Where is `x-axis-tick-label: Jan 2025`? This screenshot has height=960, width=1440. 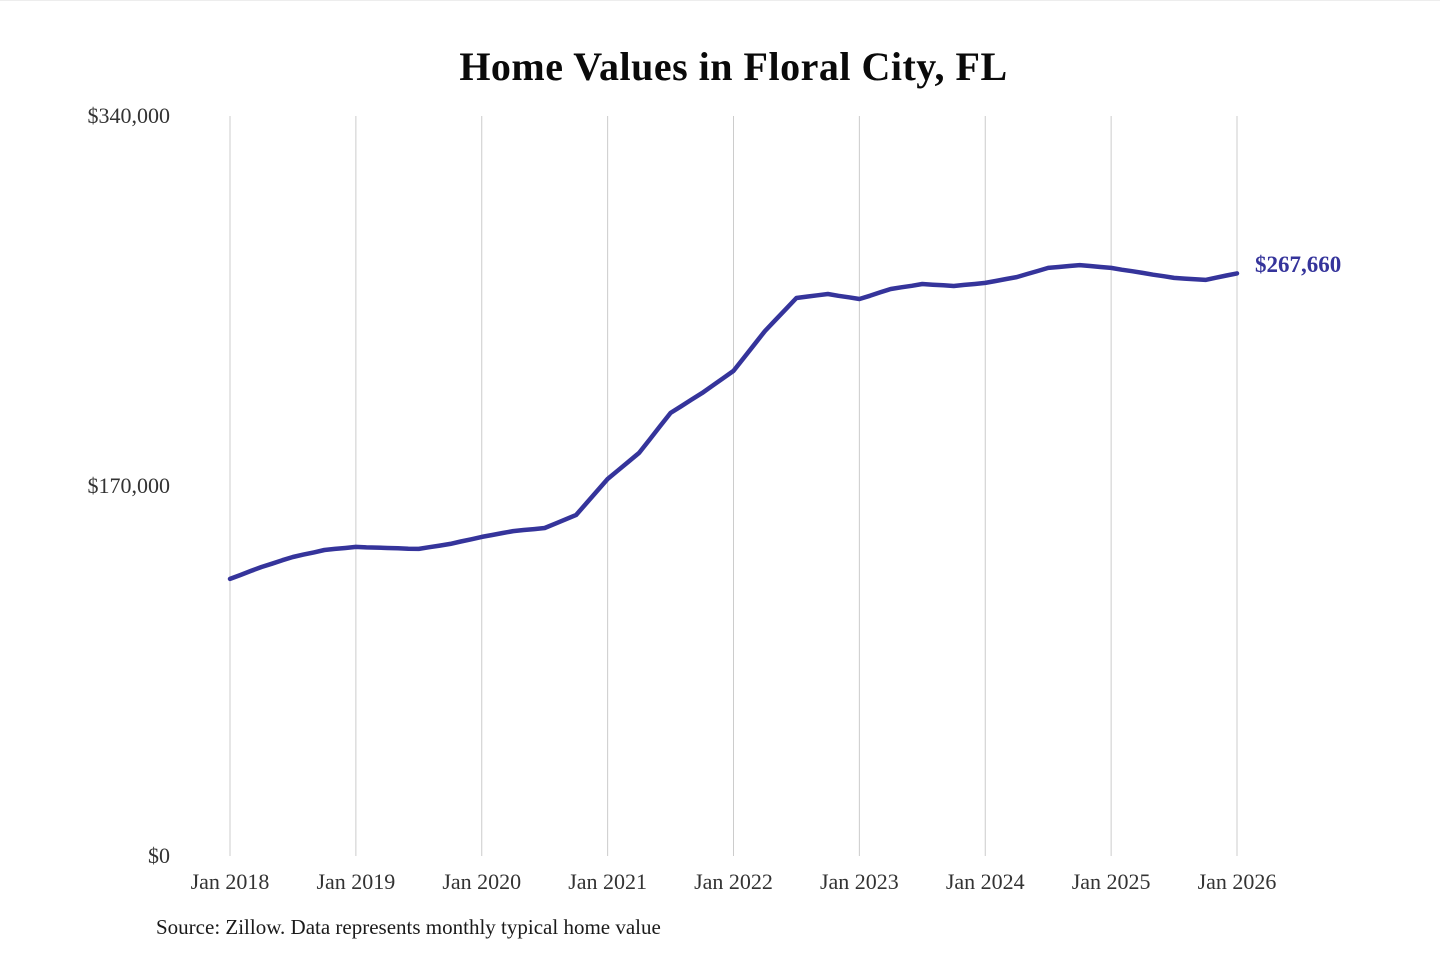 x-axis-tick-label: Jan 2025 is located at coordinates (1111, 881).